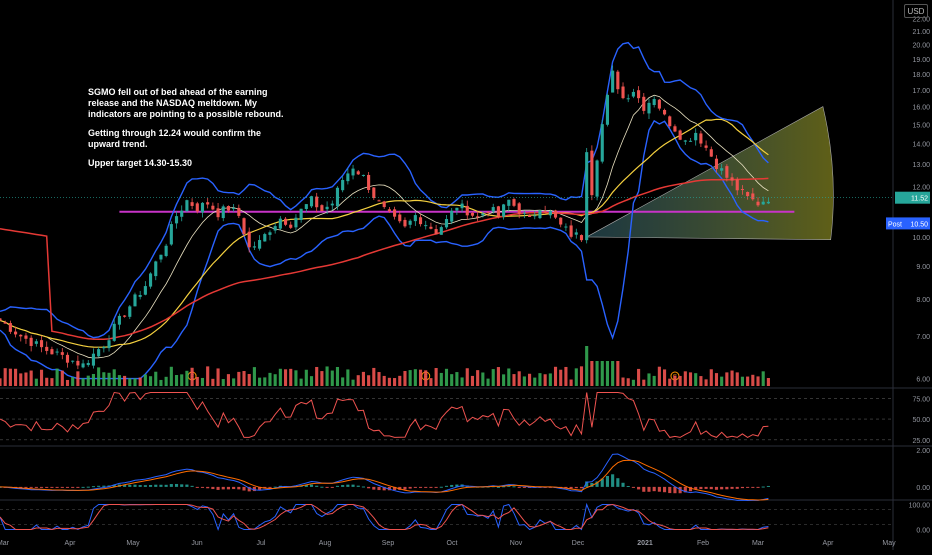 The height and width of the screenshot is (555, 932). What do you see at coordinates (923, 380) in the screenshot?
I see `price-tick-label: 6.00` at bounding box center [923, 380].